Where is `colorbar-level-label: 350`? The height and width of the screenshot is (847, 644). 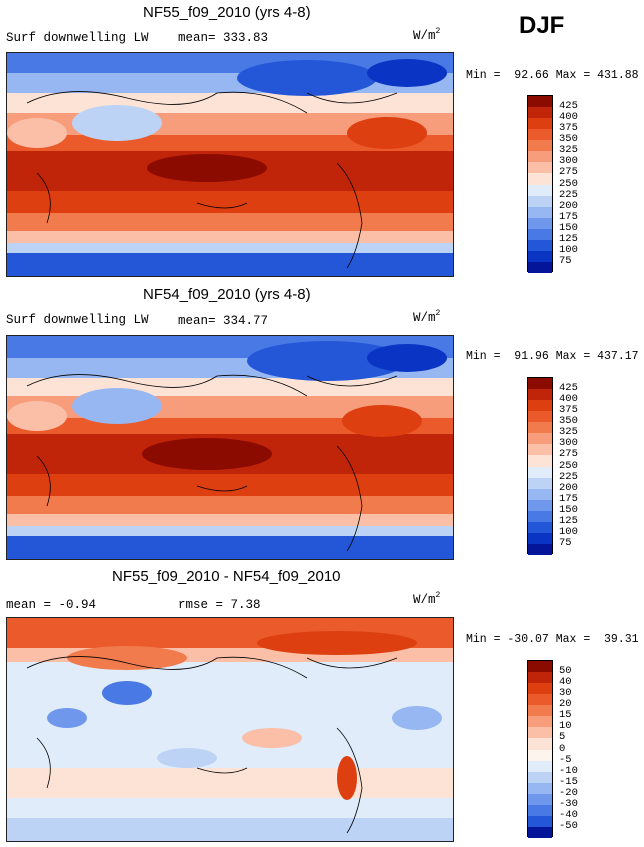 colorbar-level-label: 350 is located at coordinates (568, 421).